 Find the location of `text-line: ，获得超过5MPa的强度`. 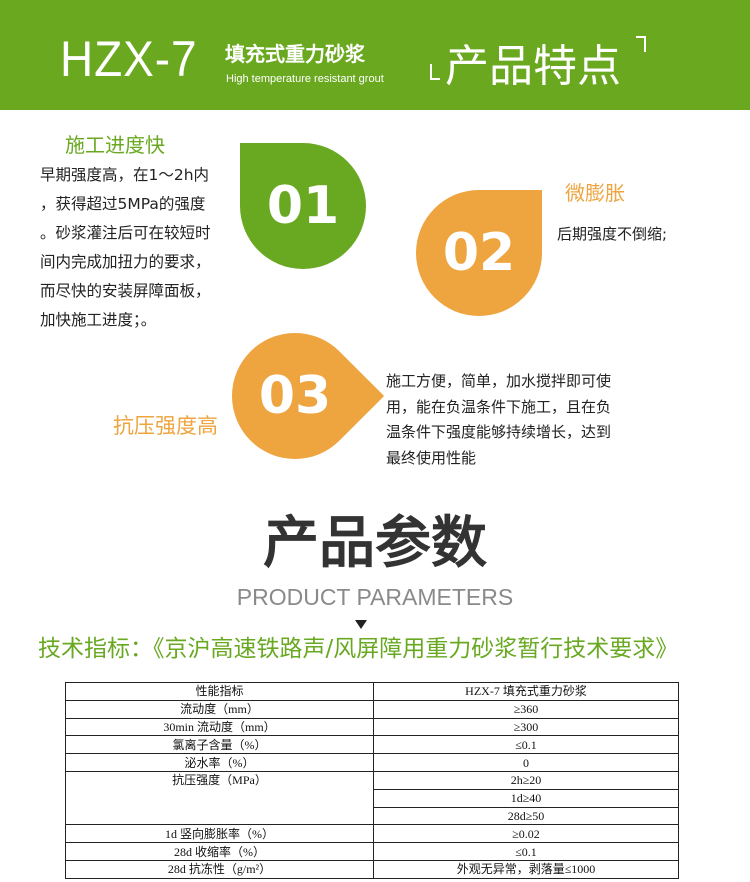

text-line: ，获得超过5MPa的强度 is located at coordinates (123, 204).